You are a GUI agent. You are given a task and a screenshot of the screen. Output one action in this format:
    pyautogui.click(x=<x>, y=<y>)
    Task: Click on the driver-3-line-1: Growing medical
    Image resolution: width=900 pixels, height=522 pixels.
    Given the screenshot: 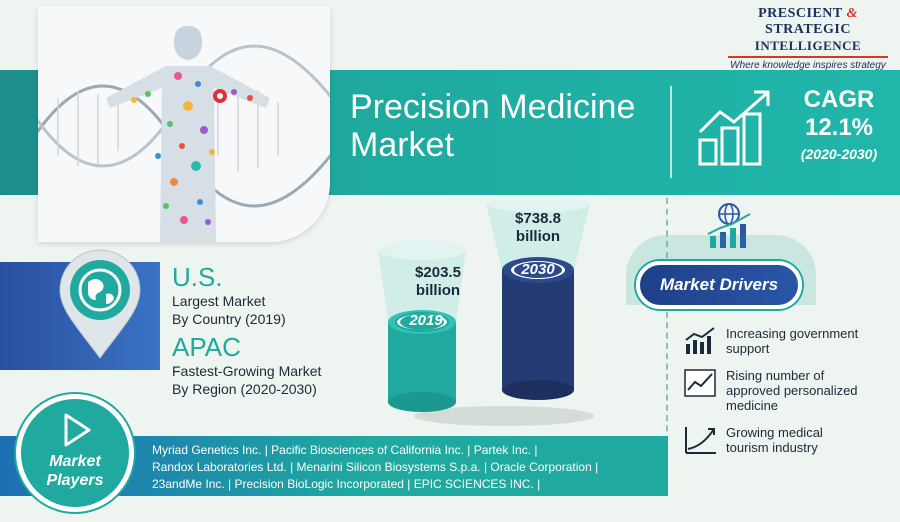 What is the action you would take?
    pyautogui.click(x=774, y=432)
    